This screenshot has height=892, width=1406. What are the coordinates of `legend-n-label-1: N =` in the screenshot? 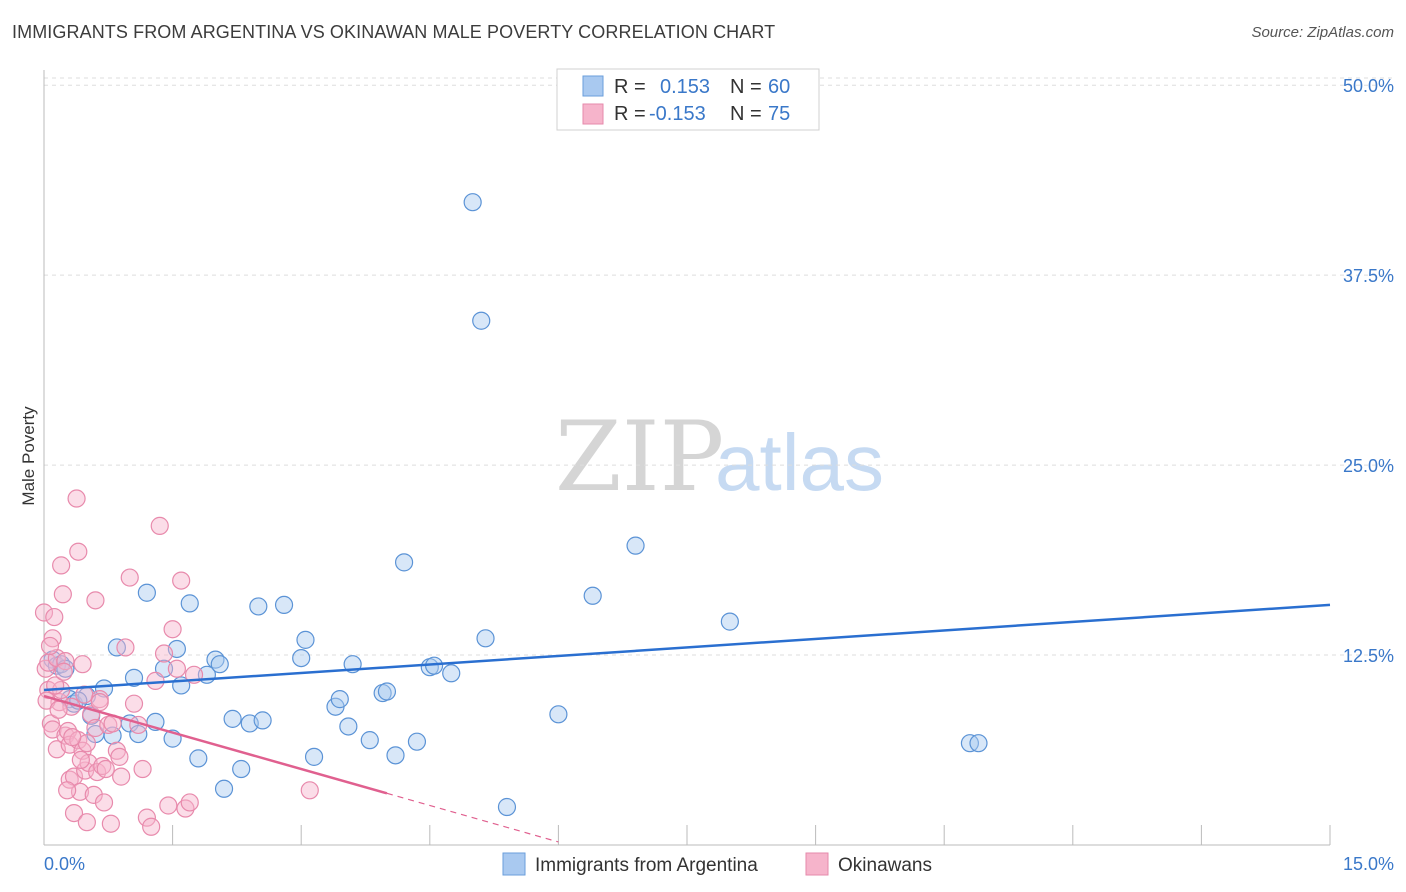 It's located at (746, 87).